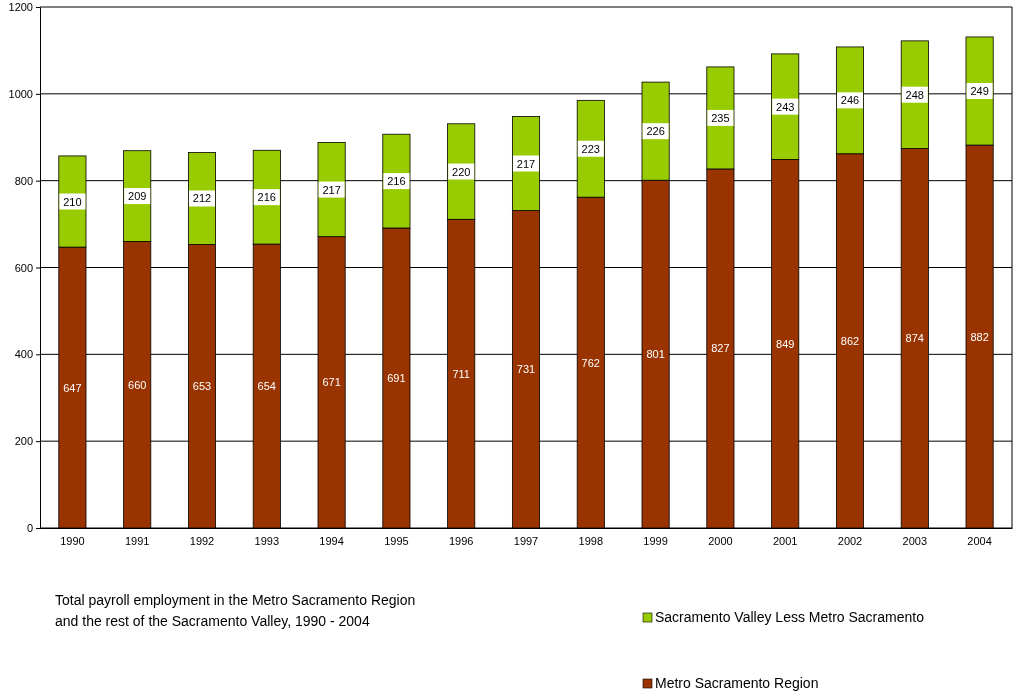  Describe the element at coordinates (979, 336) in the screenshot. I see `data-label: 882` at that location.